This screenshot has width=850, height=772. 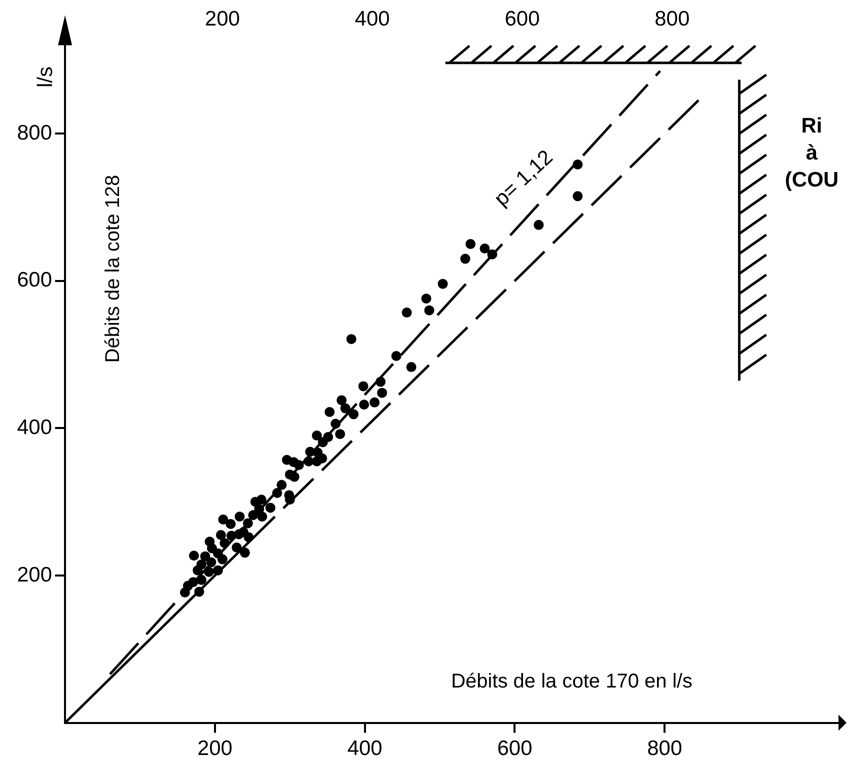 What do you see at coordinates (364, 748) in the screenshot?
I see `x-tick-label: 400` at bounding box center [364, 748].